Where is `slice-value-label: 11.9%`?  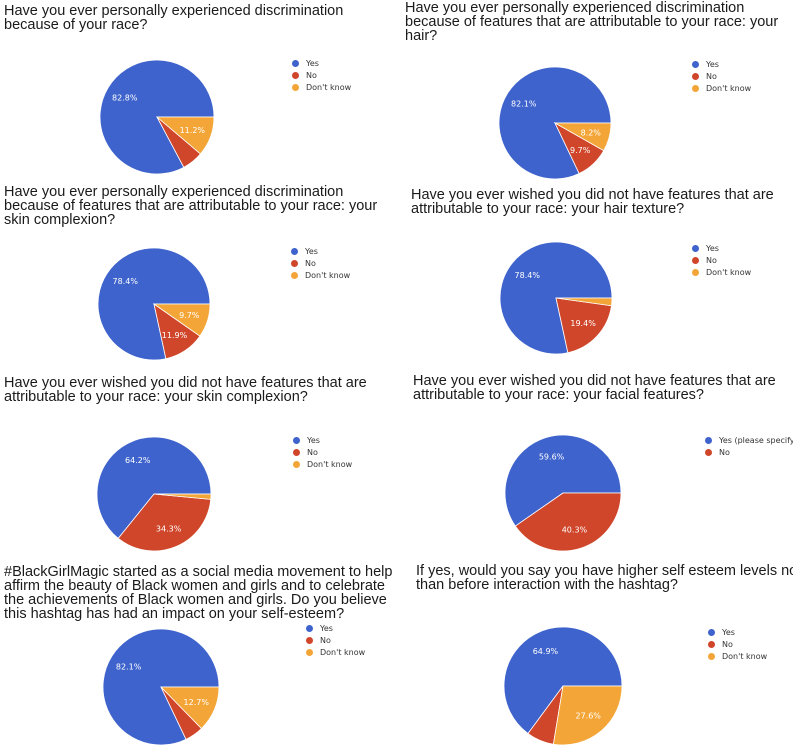
slice-value-label: 11.9% is located at coordinates (175, 335).